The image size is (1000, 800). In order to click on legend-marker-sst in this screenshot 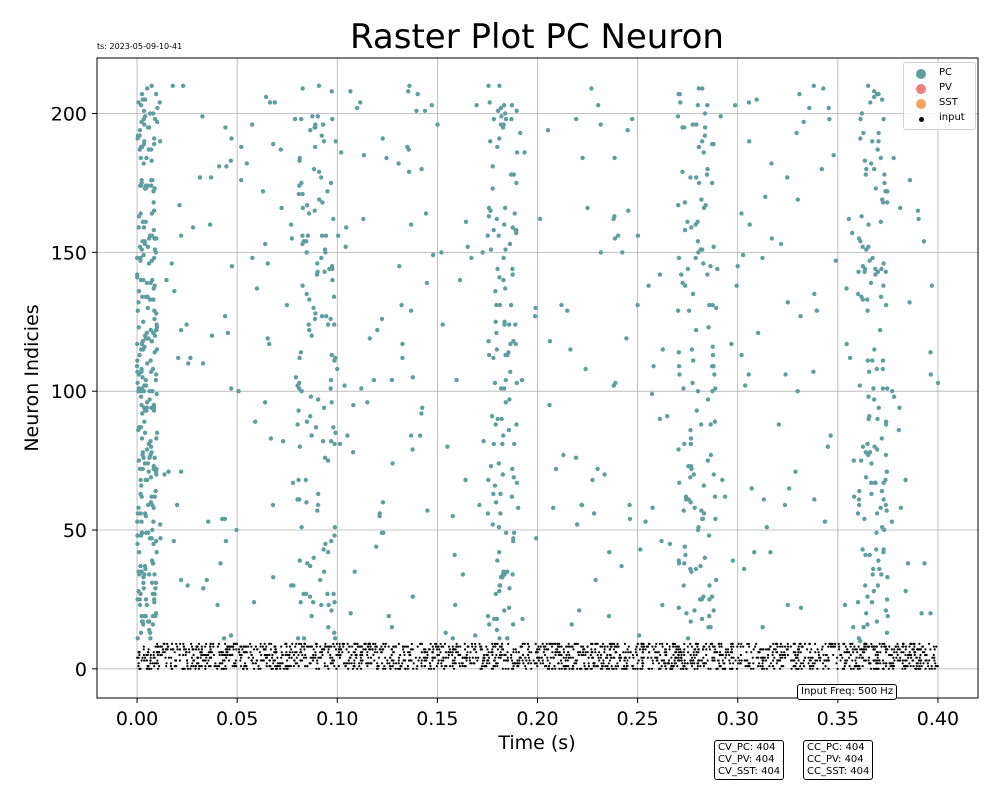, I will do `click(921, 104)`.